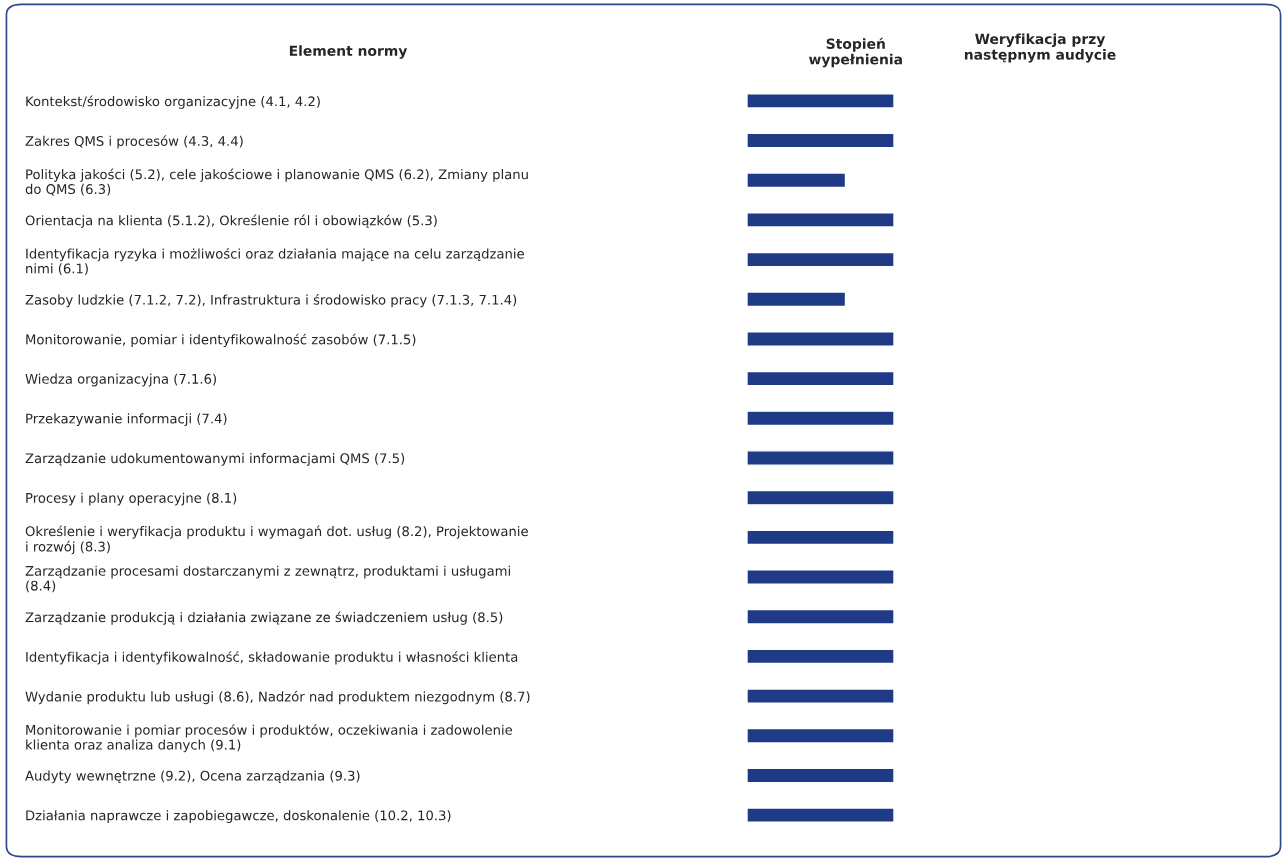 This screenshot has width=1287, height=861. Describe the element at coordinates (231, 221) in the screenshot. I see `y-tick-label: Orientacja na klienta (5.1.2), Określenie ról i obowiązków (5.3)` at that location.